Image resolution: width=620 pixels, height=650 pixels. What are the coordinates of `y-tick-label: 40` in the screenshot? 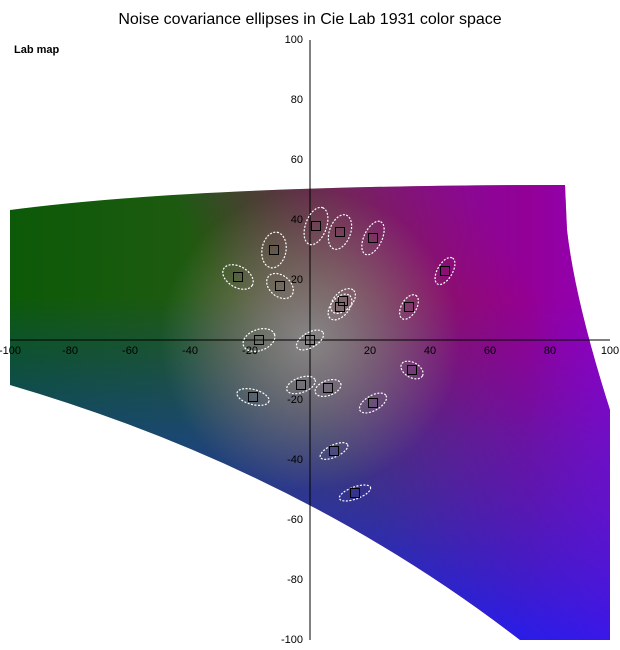 It's located at (297, 220).